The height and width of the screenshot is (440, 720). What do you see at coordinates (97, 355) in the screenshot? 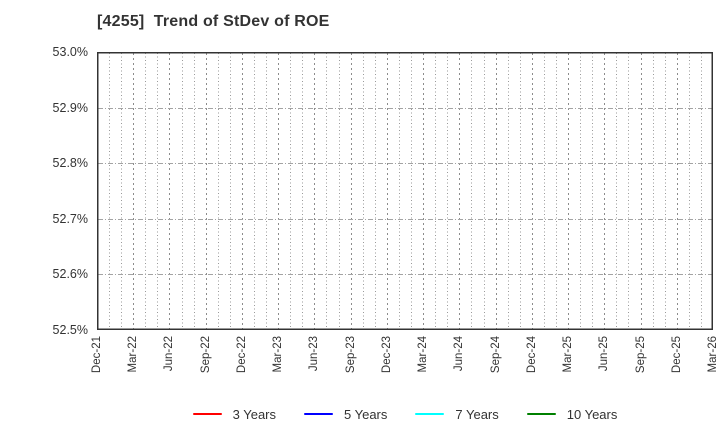
I see `x-tick-label: Dec-21` at bounding box center [97, 355].